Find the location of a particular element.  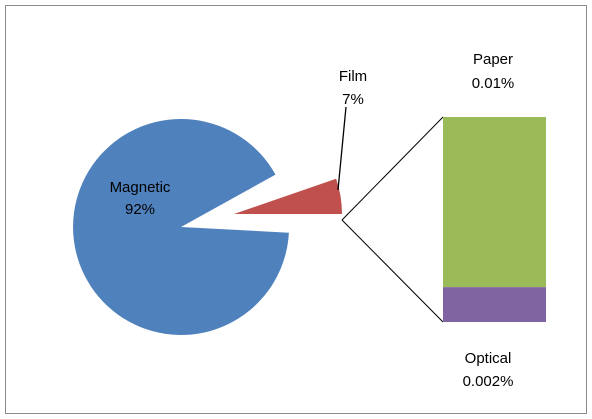

bar-segment-paper is located at coordinates (494, 202).